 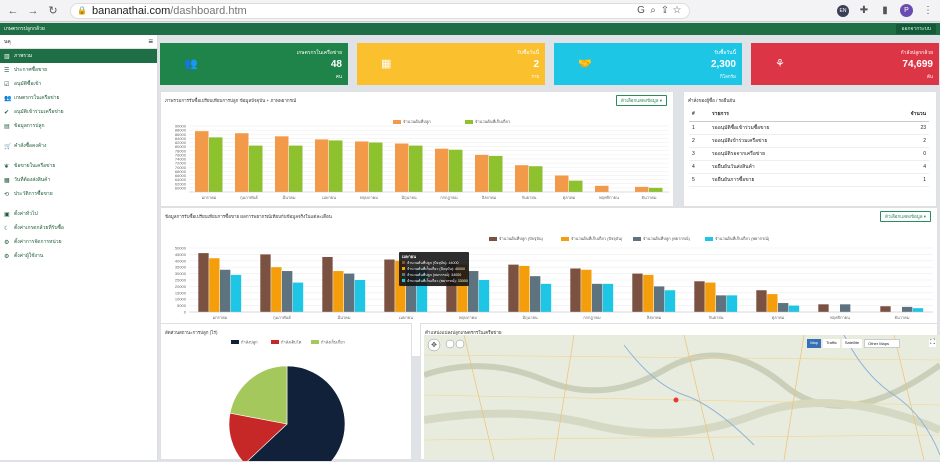 What do you see at coordinates (78, 126) in the screenshot?
I see `sidebar-item-5: ▤ ข้อมูลการปลูก` at bounding box center [78, 126].